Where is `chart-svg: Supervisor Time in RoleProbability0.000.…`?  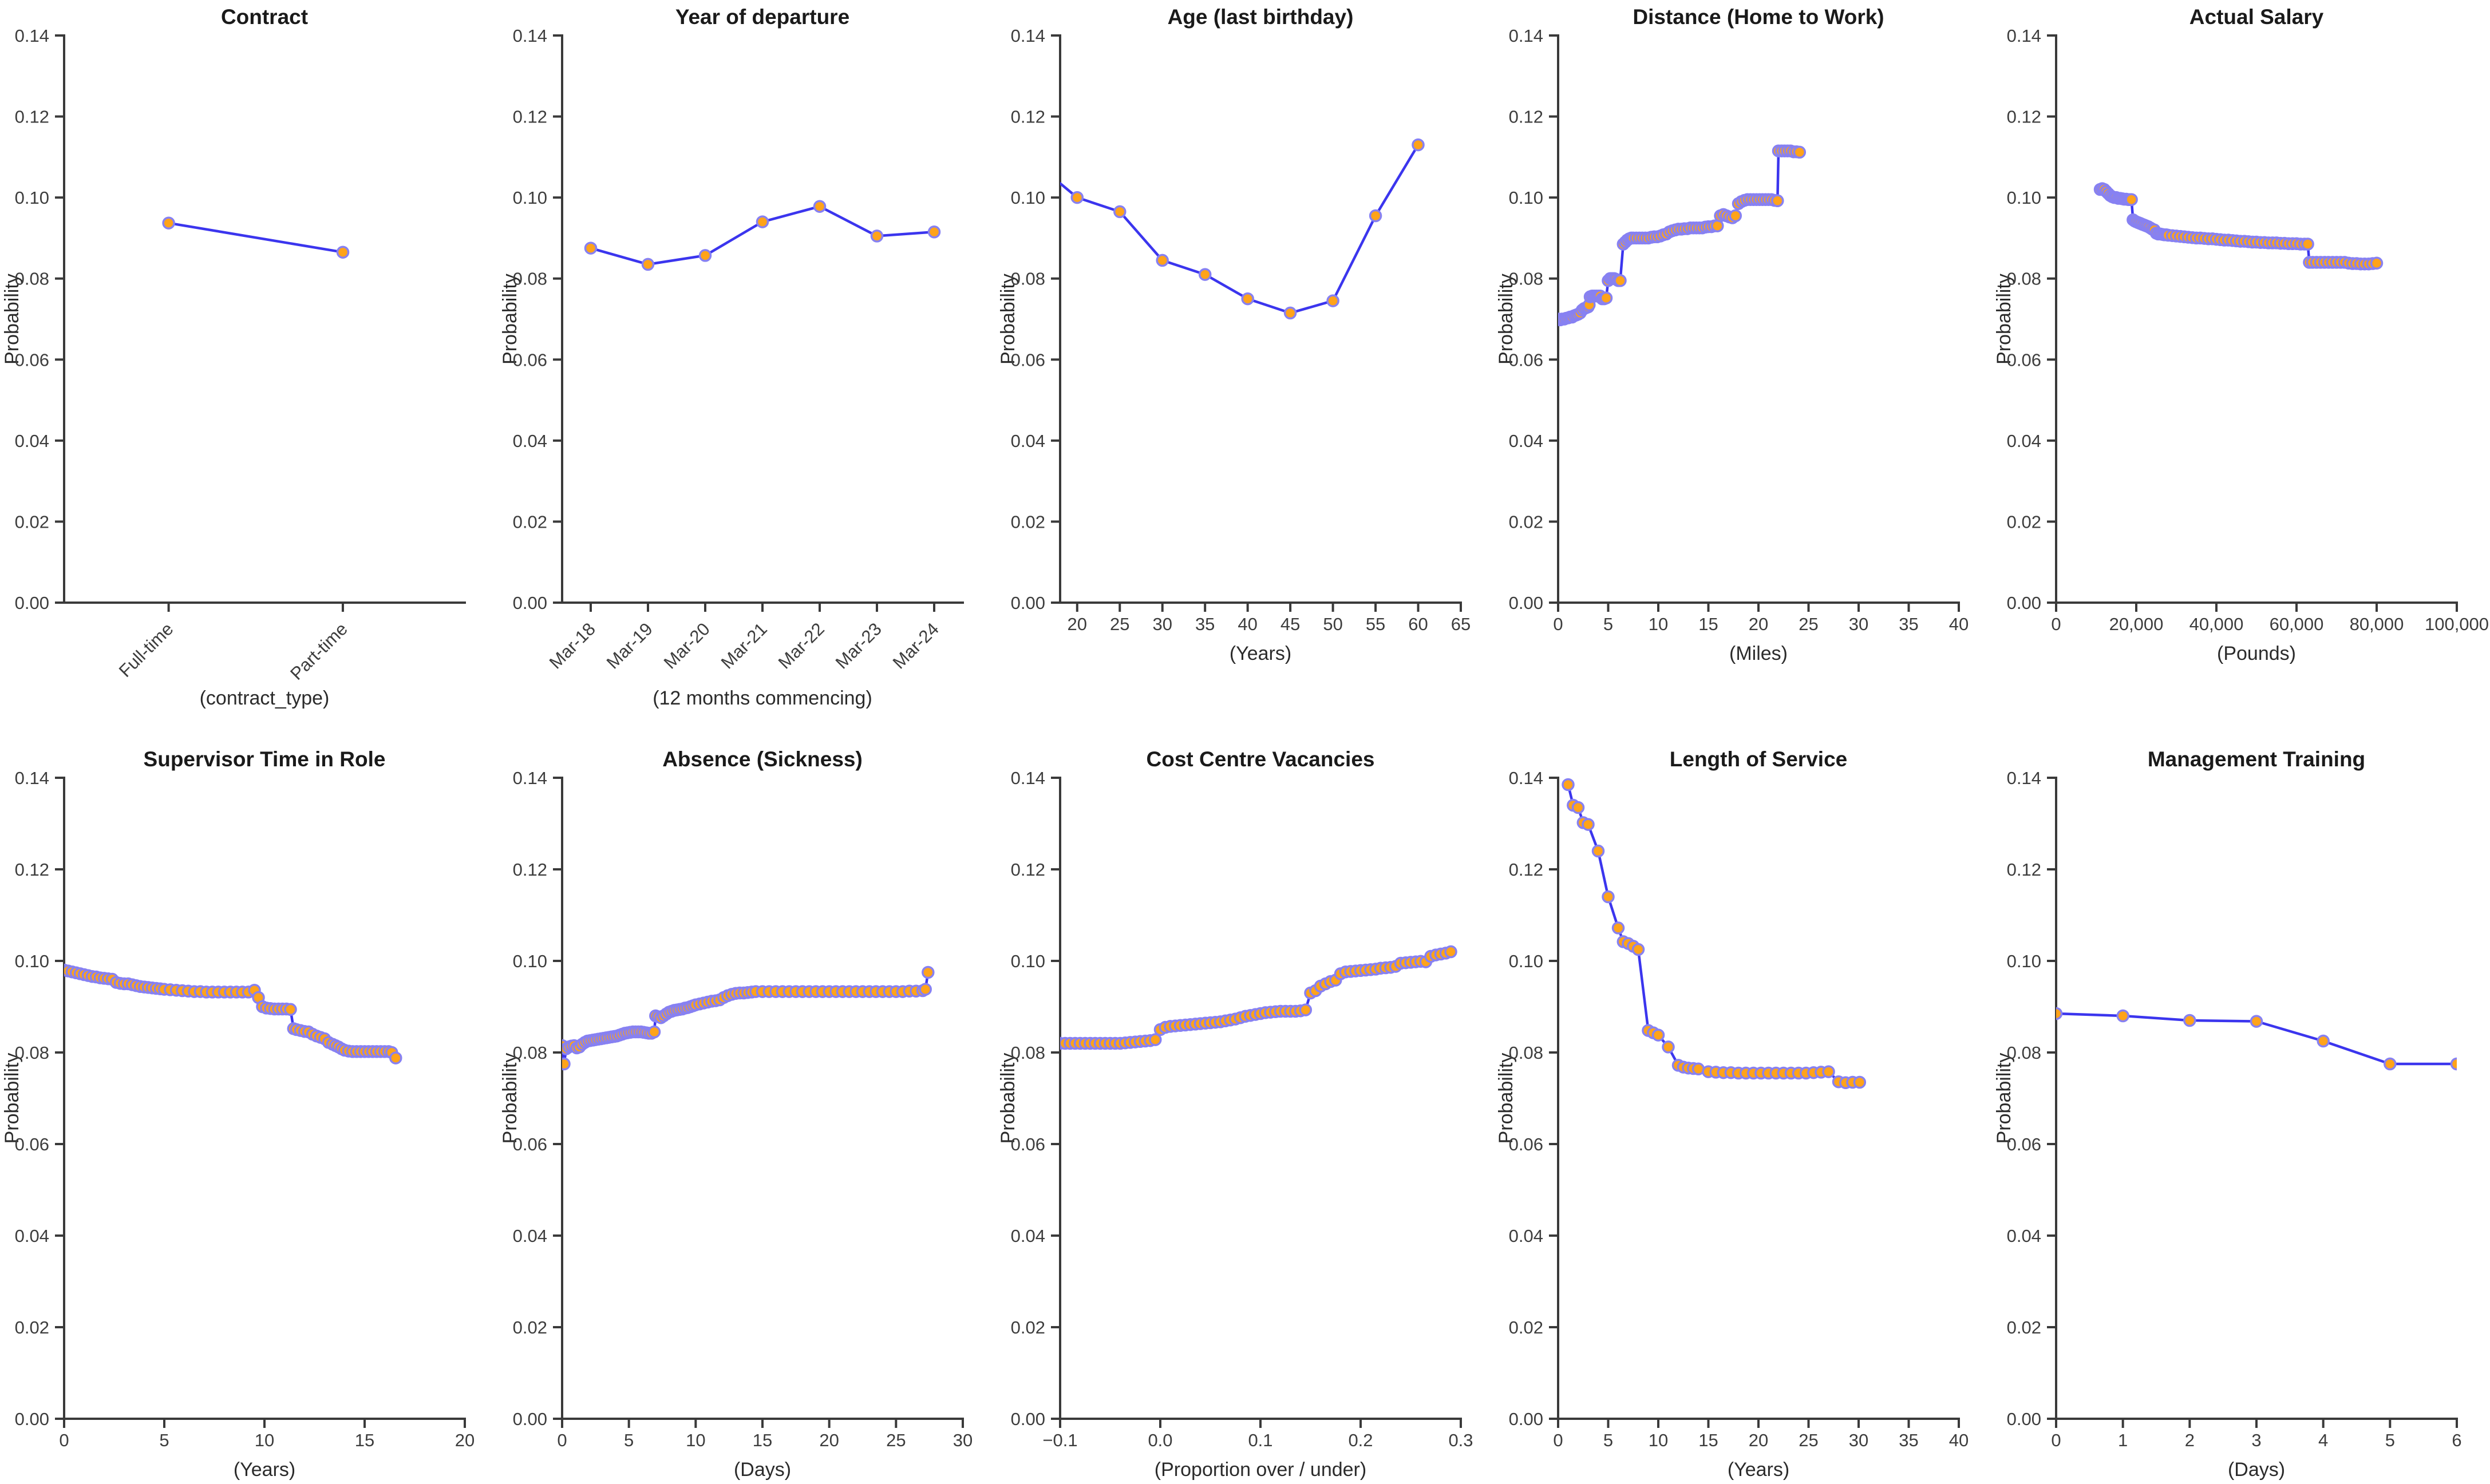 chart-svg: Supervisor Time in RoleProbability0.000.… is located at coordinates (238, 1114).